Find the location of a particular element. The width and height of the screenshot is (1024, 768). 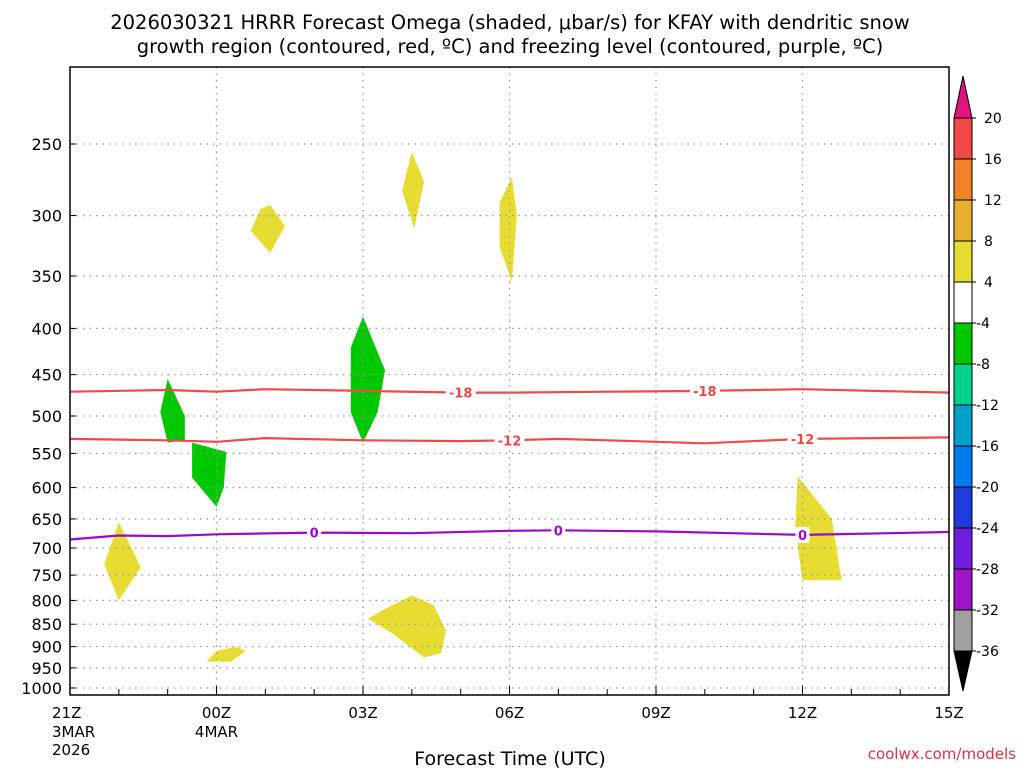

x-tick-sublabel: 3MAR is located at coordinates (73, 732).